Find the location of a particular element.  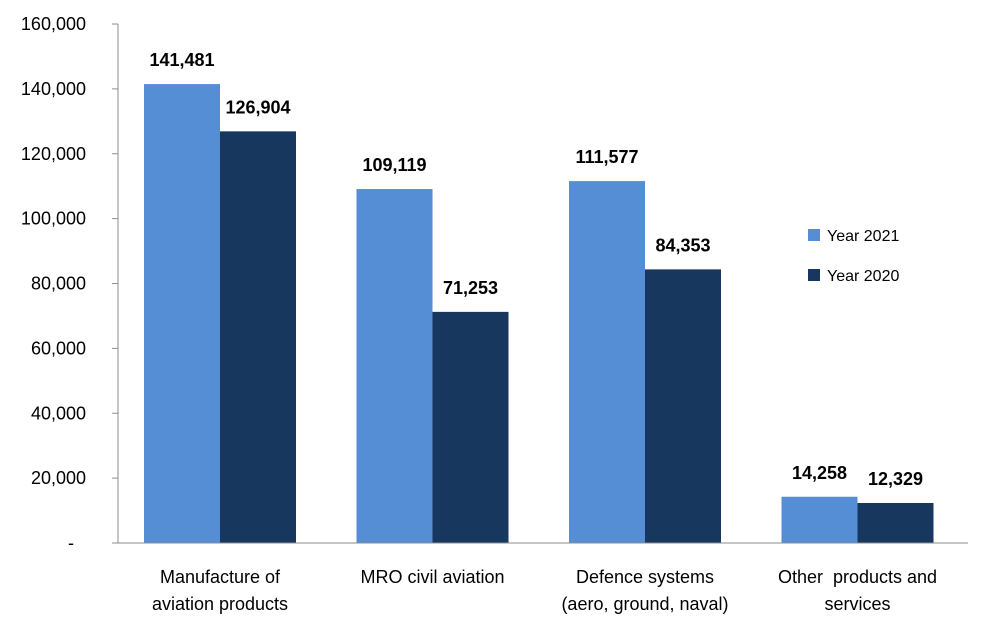

legend: Year 2021 Year 2020 is located at coordinates (853, 256).